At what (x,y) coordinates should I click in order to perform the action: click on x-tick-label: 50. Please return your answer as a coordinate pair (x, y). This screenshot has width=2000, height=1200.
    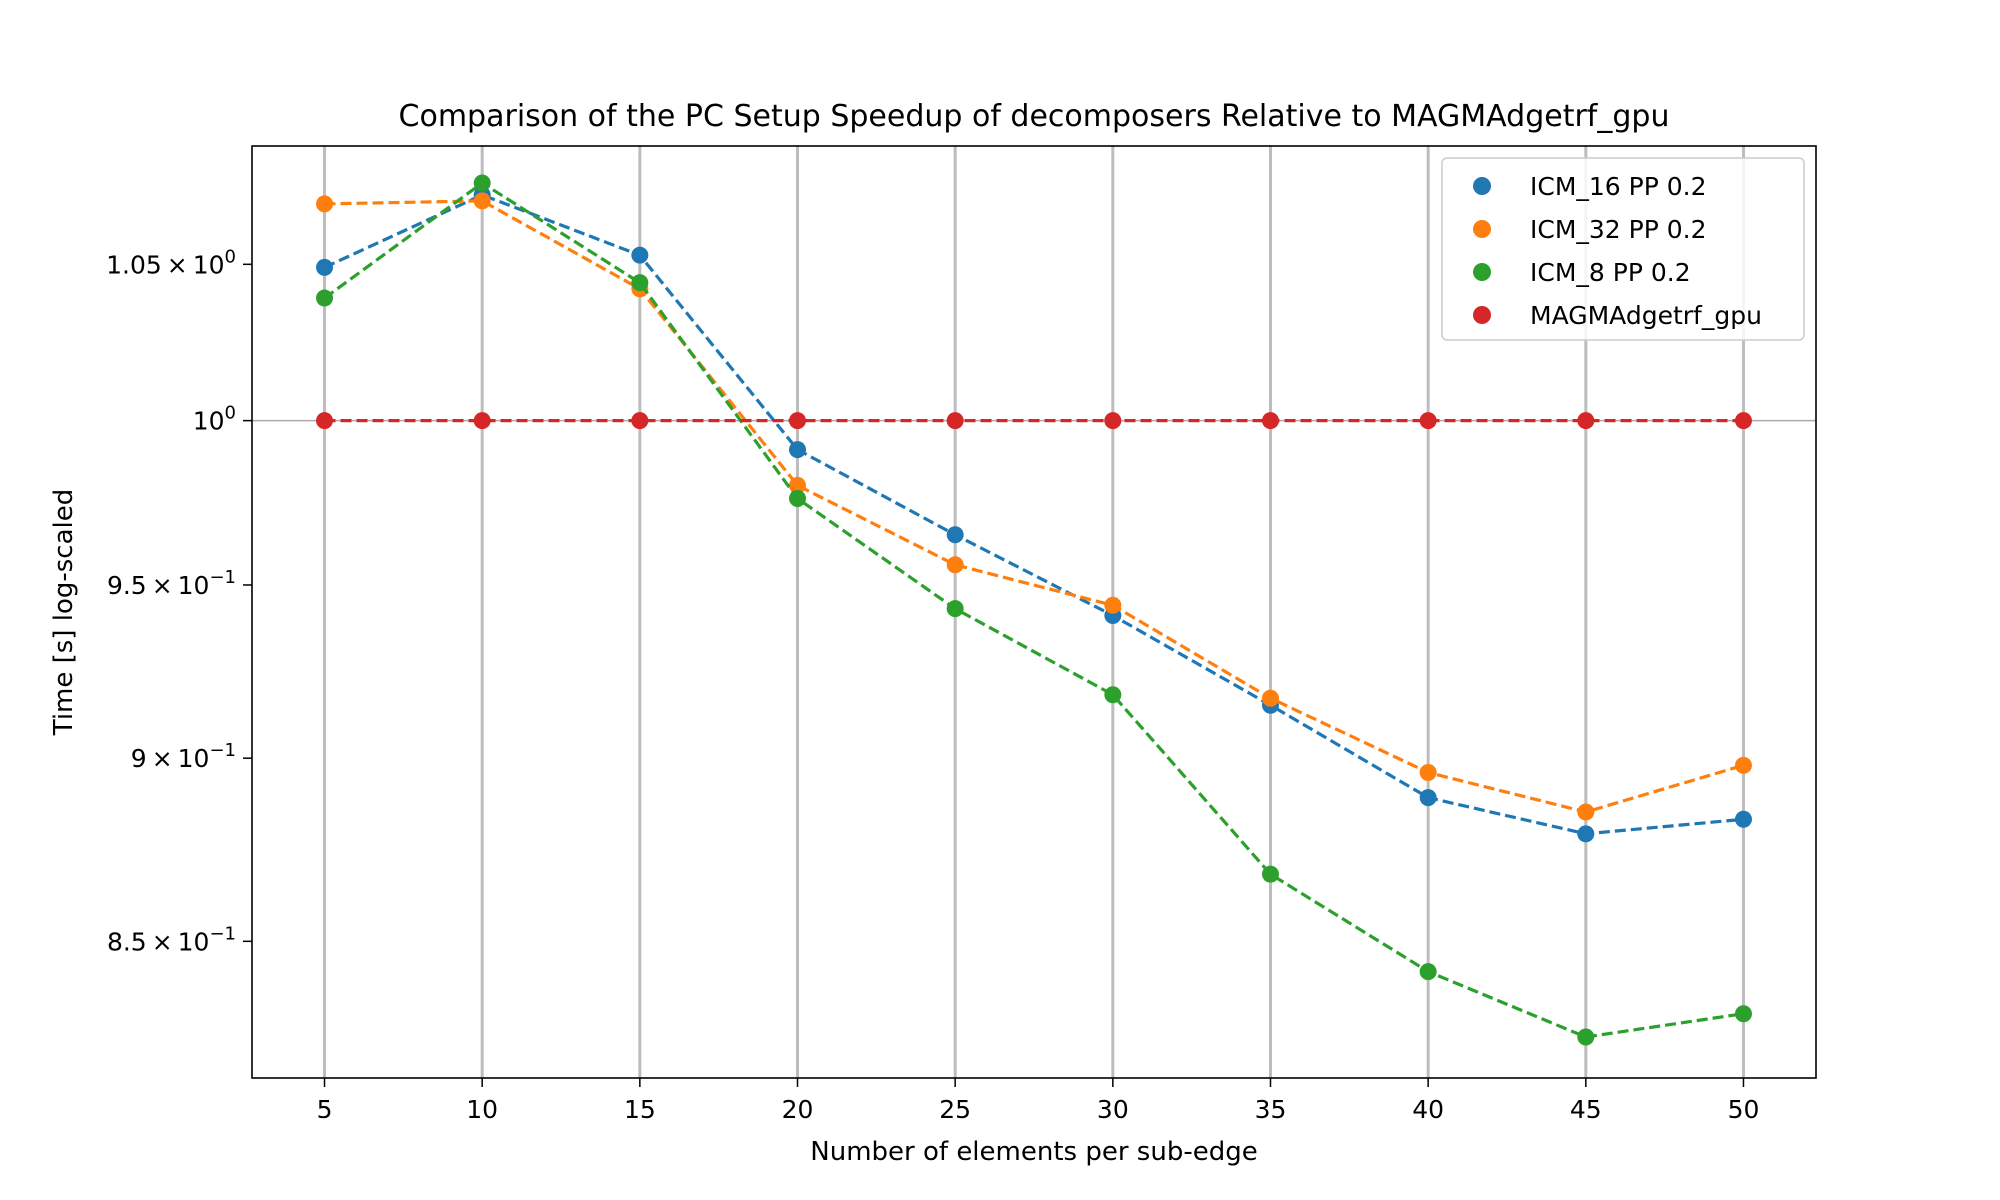
    Looking at the image, I should click on (1744, 1109).